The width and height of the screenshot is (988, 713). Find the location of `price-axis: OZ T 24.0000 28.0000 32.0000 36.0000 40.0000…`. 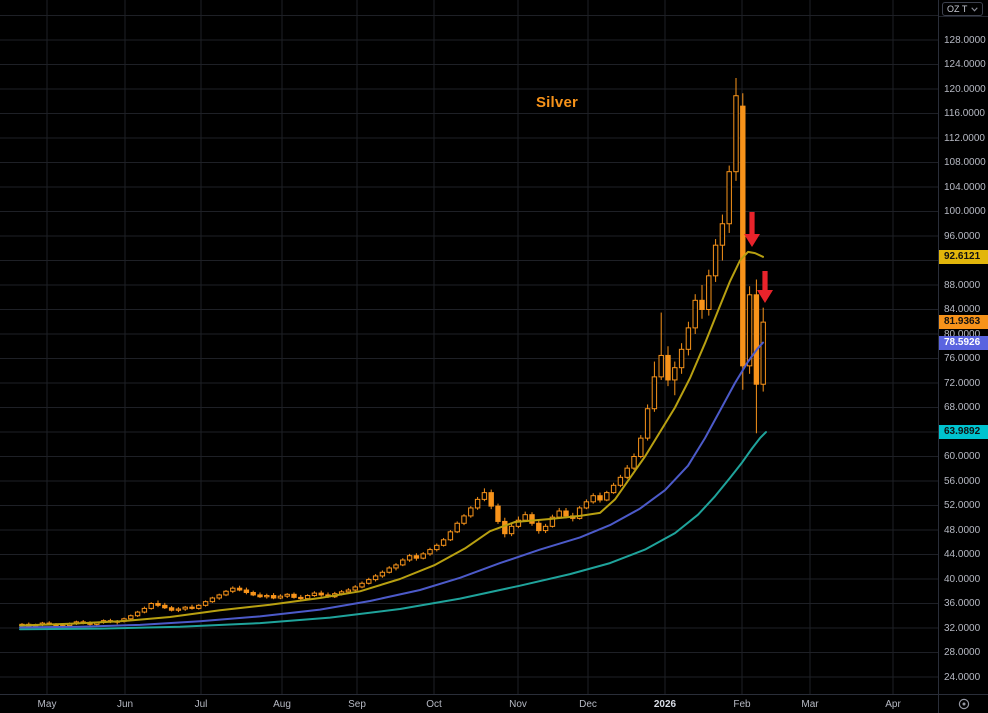

price-axis: OZ T 24.0000 28.0000 32.0000 36.0000 40.0000… is located at coordinates (963, 347).